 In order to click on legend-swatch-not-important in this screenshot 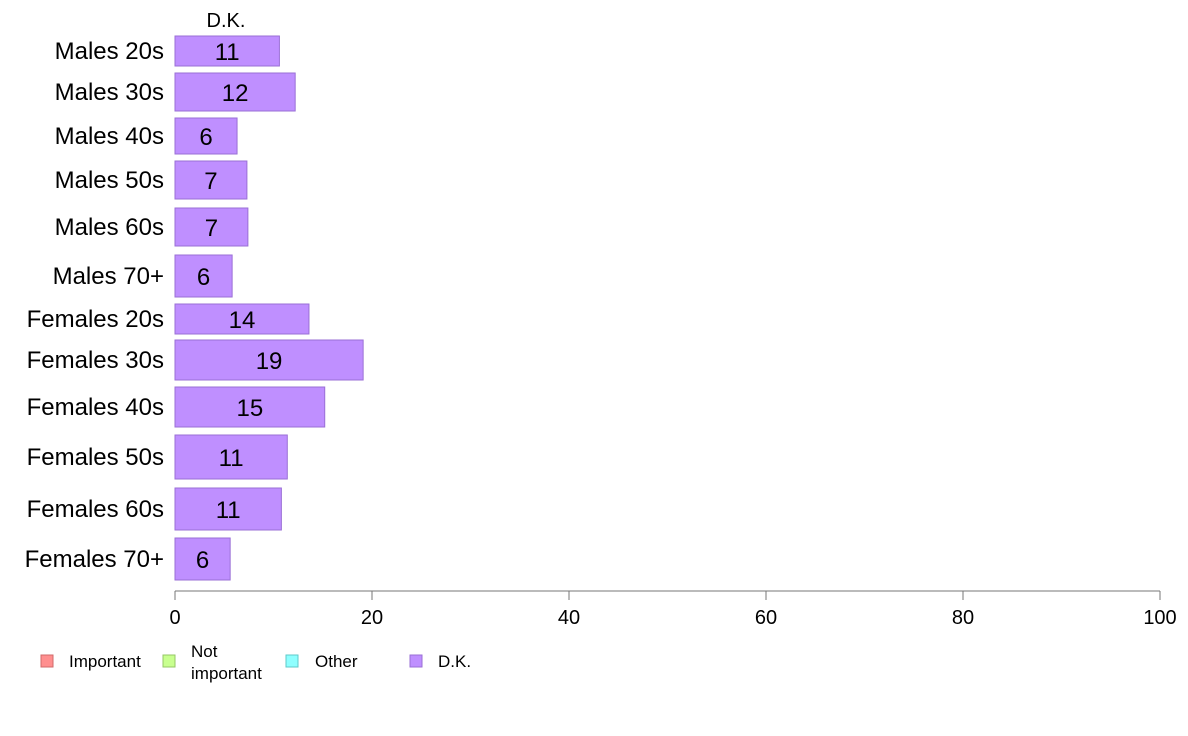, I will do `click(169, 661)`.